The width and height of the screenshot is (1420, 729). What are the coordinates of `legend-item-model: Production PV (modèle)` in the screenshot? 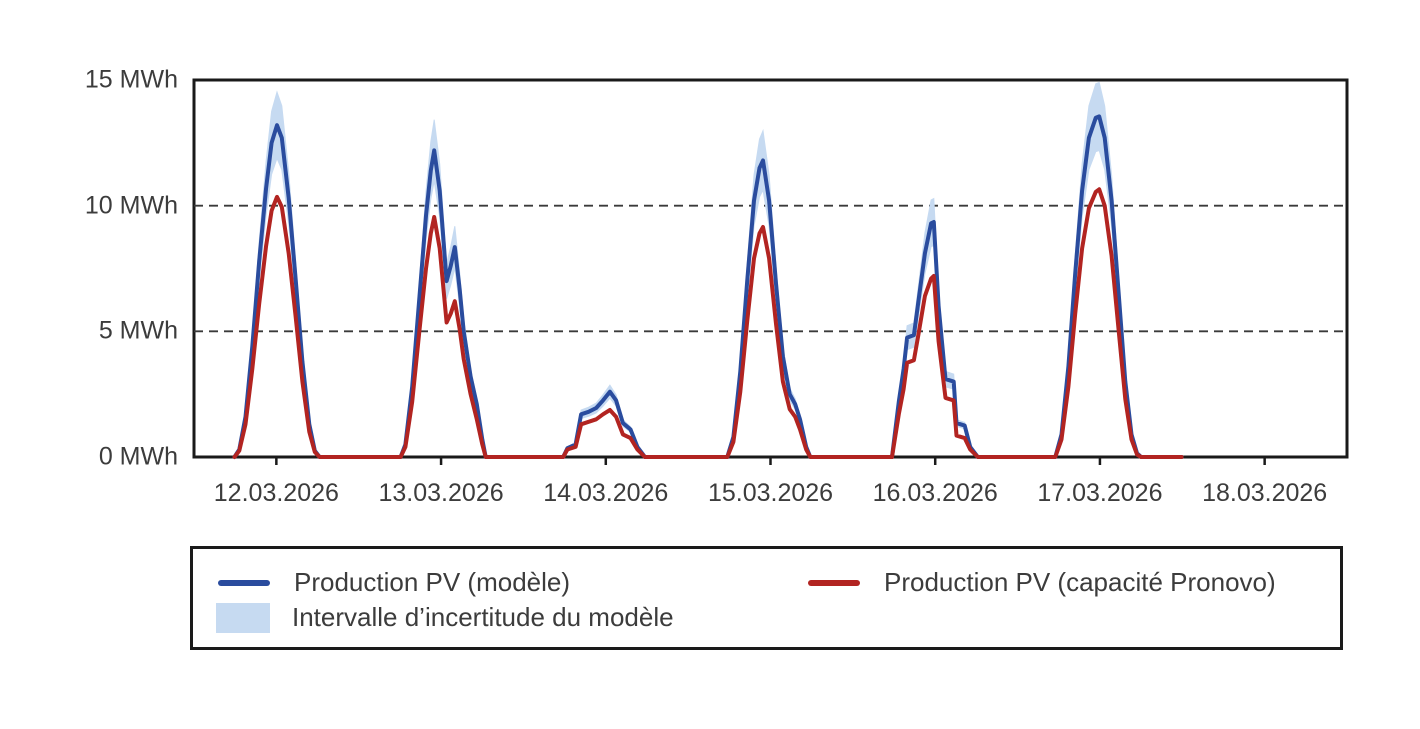 It's located at (394, 582).